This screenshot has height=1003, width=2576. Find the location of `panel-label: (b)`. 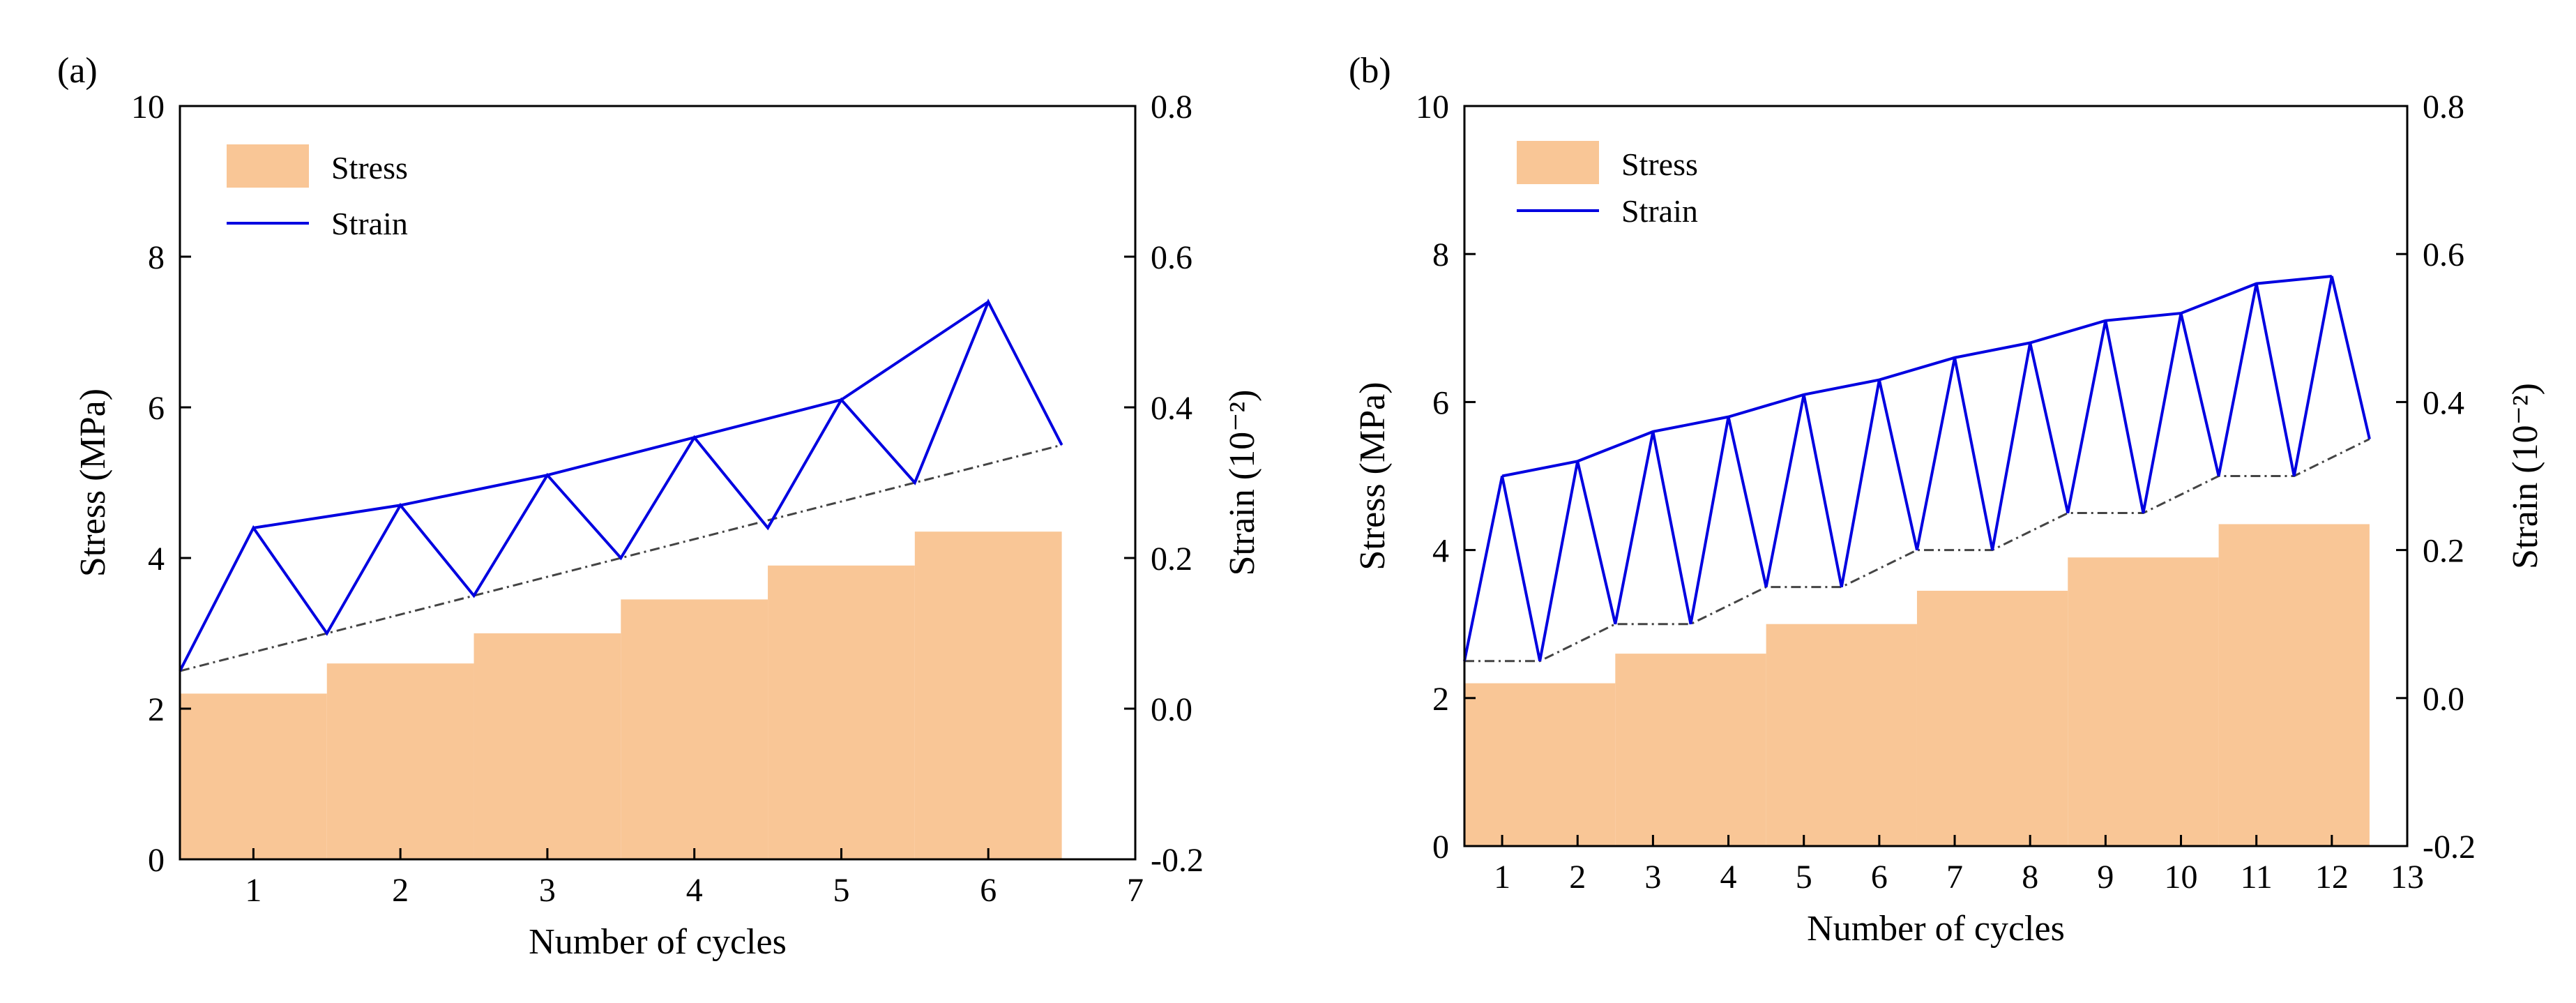

panel-label: (b) is located at coordinates (1370, 71).